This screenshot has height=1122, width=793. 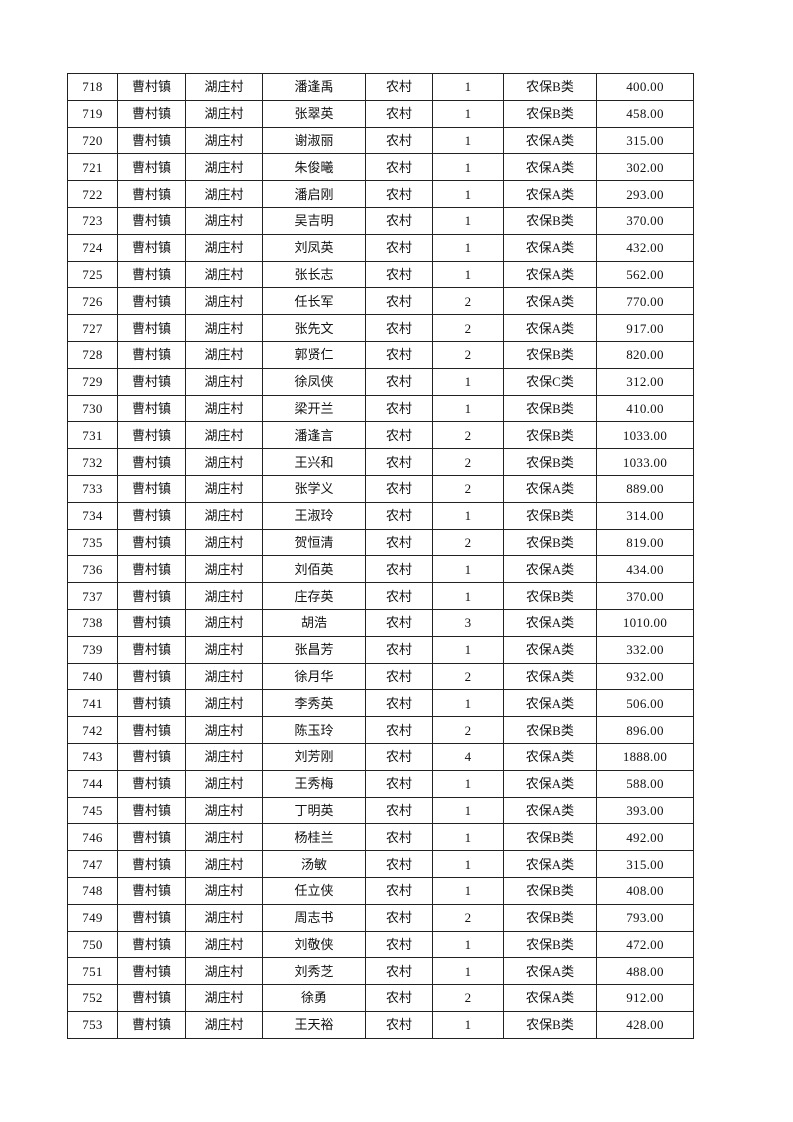 What do you see at coordinates (314, 542) in the screenshot?
I see `cell-name: 贺恒清` at bounding box center [314, 542].